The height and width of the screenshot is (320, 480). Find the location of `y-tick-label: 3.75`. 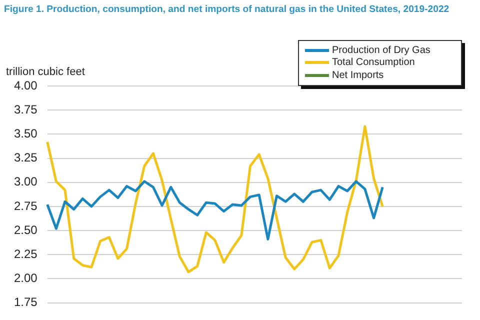

y-tick-label: 3.75 is located at coordinates (26, 109).